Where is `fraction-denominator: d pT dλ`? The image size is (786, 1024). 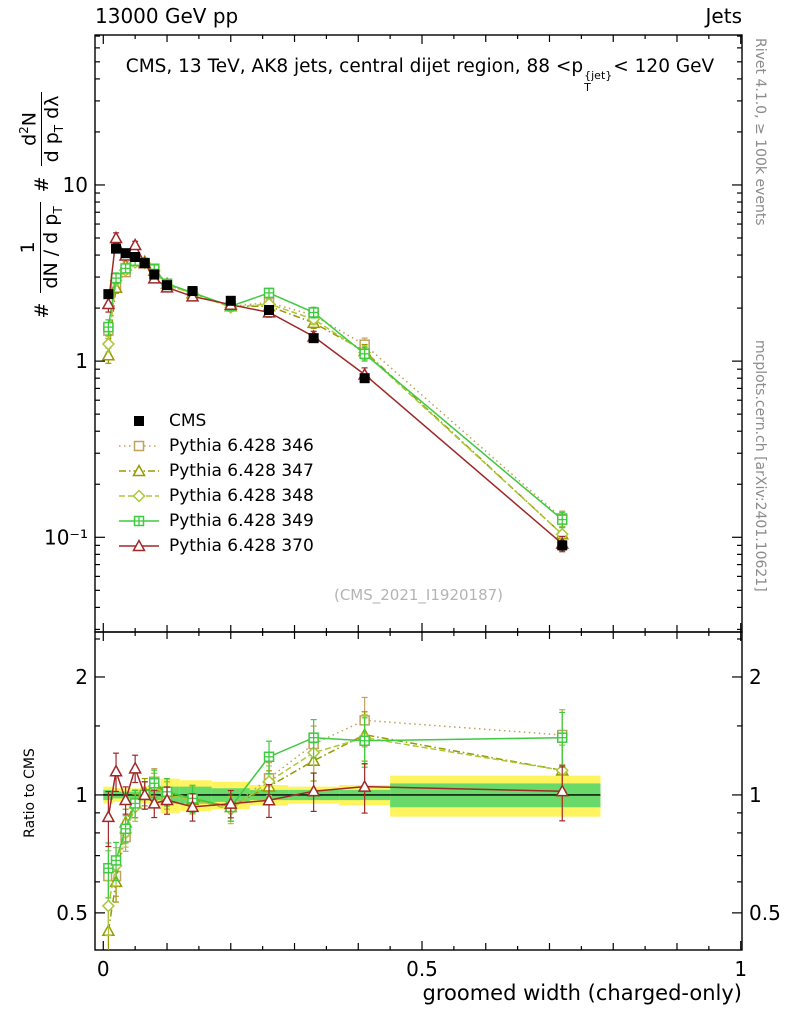 fraction-denominator: d pT dλ is located at coordinates (53, 129).